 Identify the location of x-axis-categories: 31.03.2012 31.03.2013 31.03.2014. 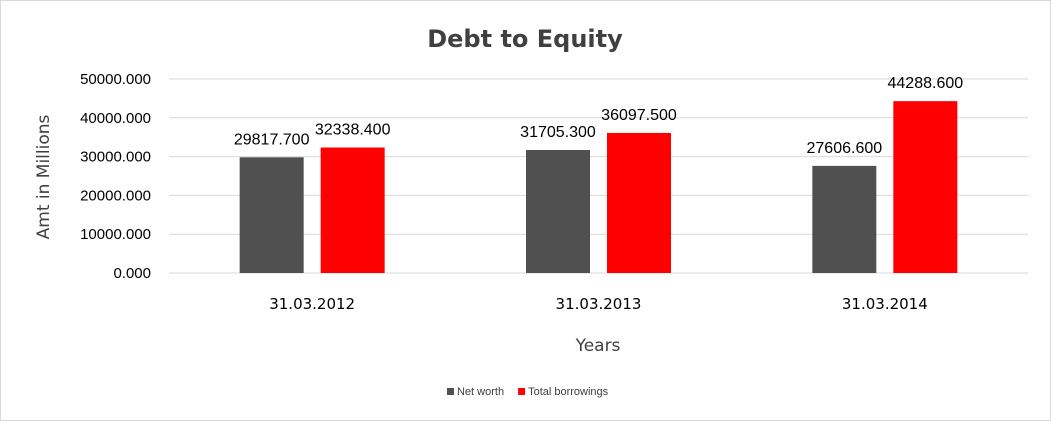
(598, 304).